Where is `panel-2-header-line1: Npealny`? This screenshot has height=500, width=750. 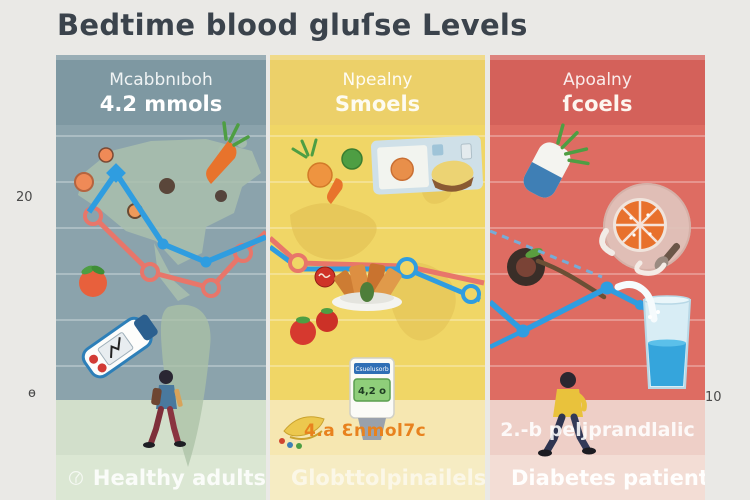 panel-2-header-line1: Npealny is located at coordinates (377, 79).